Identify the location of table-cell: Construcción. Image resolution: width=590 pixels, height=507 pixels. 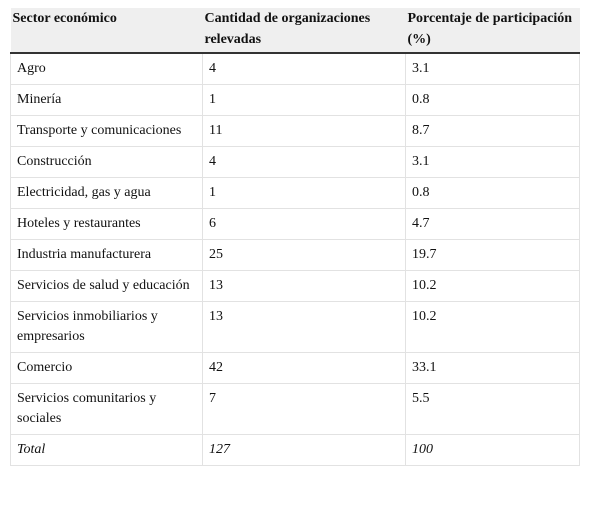
(106, 162).